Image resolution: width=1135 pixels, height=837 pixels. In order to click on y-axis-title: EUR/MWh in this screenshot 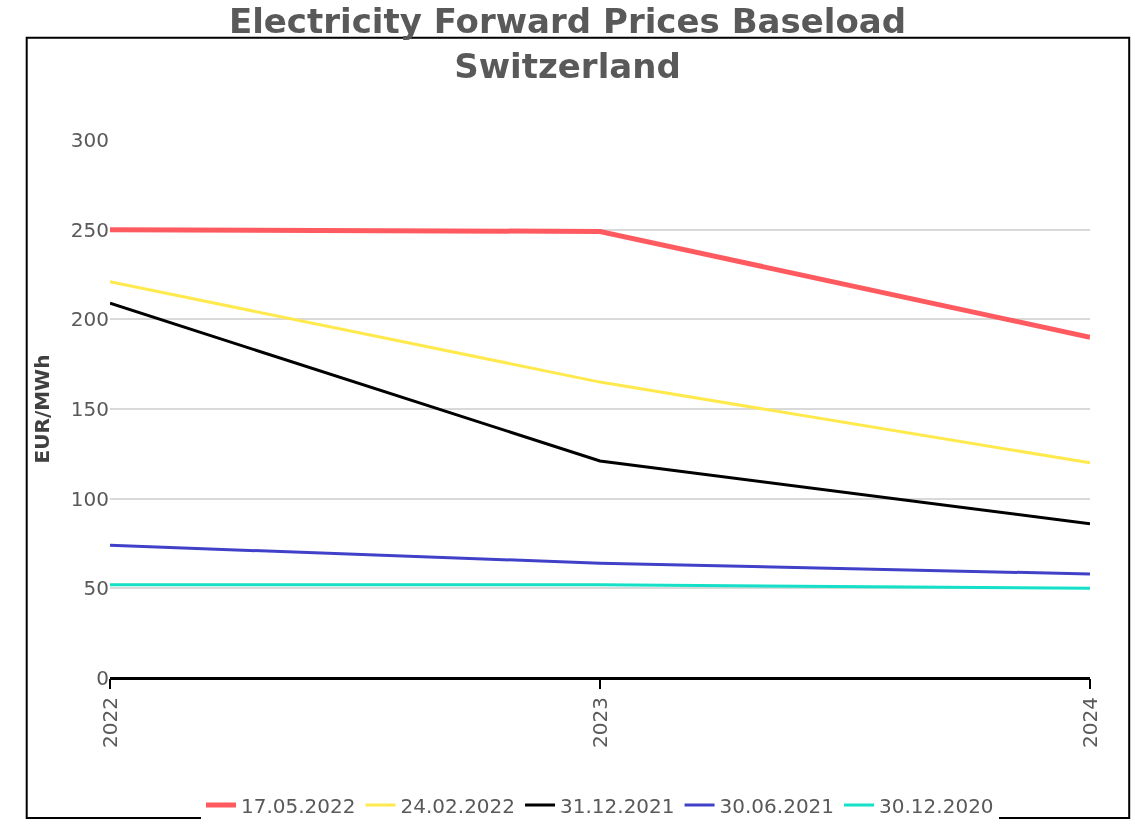, I will do `click(42, 409)`.